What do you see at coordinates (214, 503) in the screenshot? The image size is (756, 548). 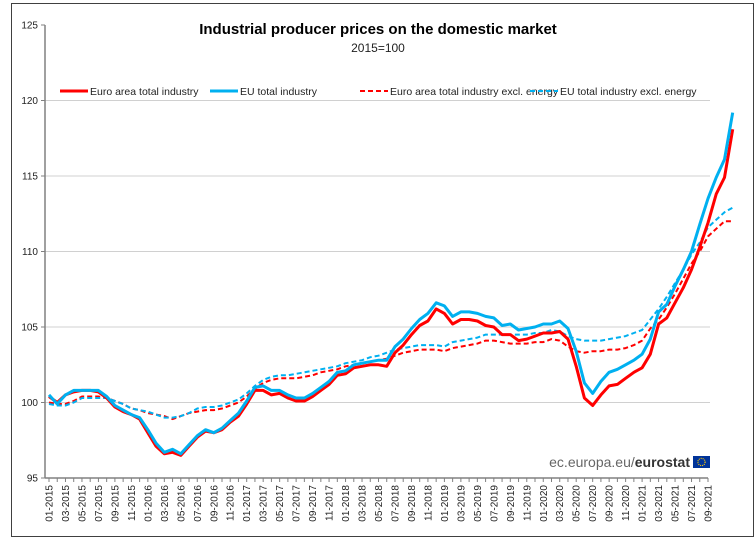 I see `x-tick-label: 09-2016` at bounding box center [214, 503].